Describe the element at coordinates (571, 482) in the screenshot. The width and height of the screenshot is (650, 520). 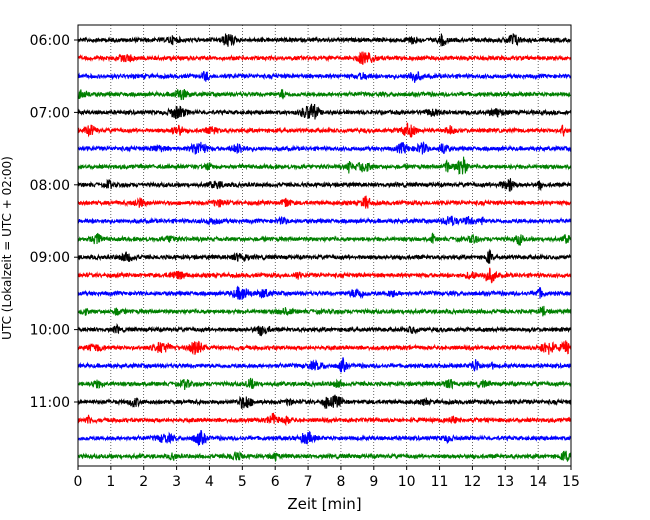
I see `x-tick-label: 15` at that location.